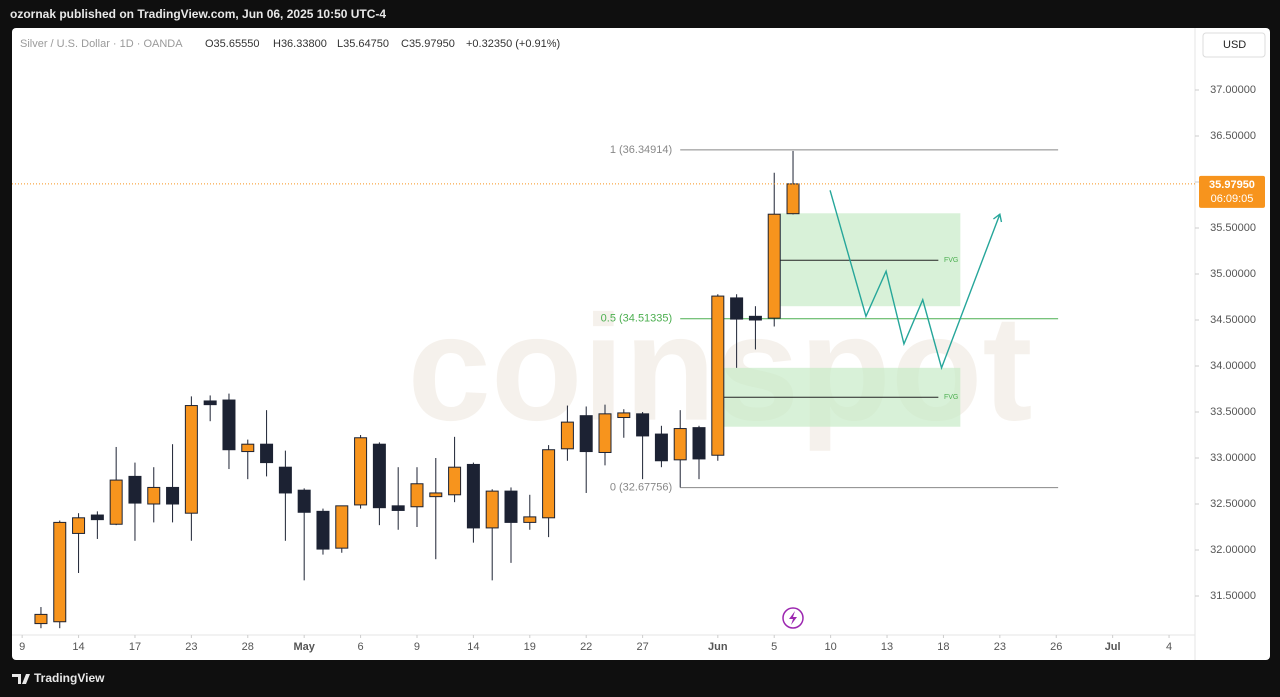 The height and width of the screenshot is (697, 1280). Describe the element at coordinates (830, 647) in the screenshot. I see `x-tick-label: 10` at that location.